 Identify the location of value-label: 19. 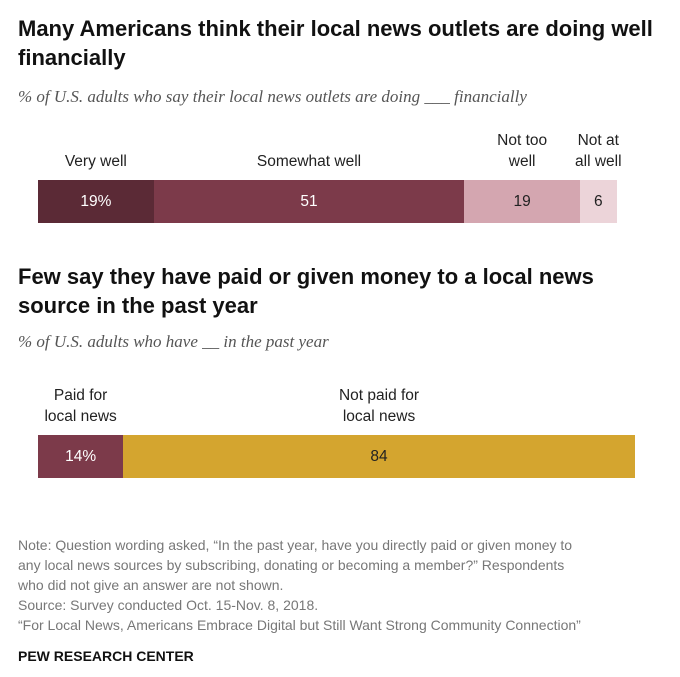
(522, 201).